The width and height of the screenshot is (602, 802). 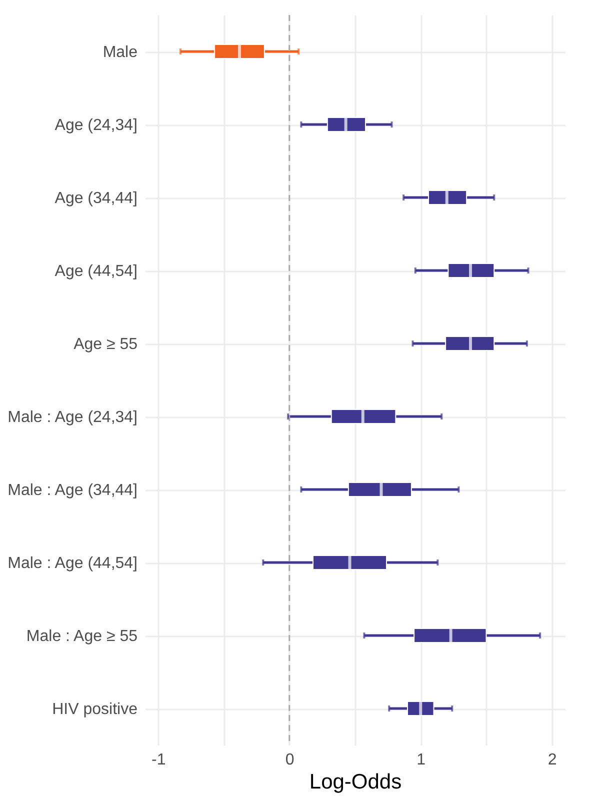 What do you see at coordinates (73, 563) in the screenshot?
I see `y-tick-label: Male : Age (44,54]` at bounding box center [73, 563].